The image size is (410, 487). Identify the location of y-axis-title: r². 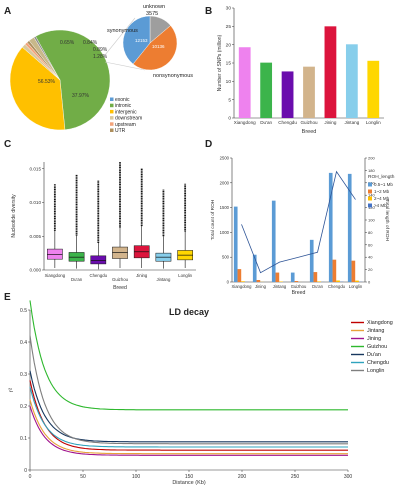
(11, 389).